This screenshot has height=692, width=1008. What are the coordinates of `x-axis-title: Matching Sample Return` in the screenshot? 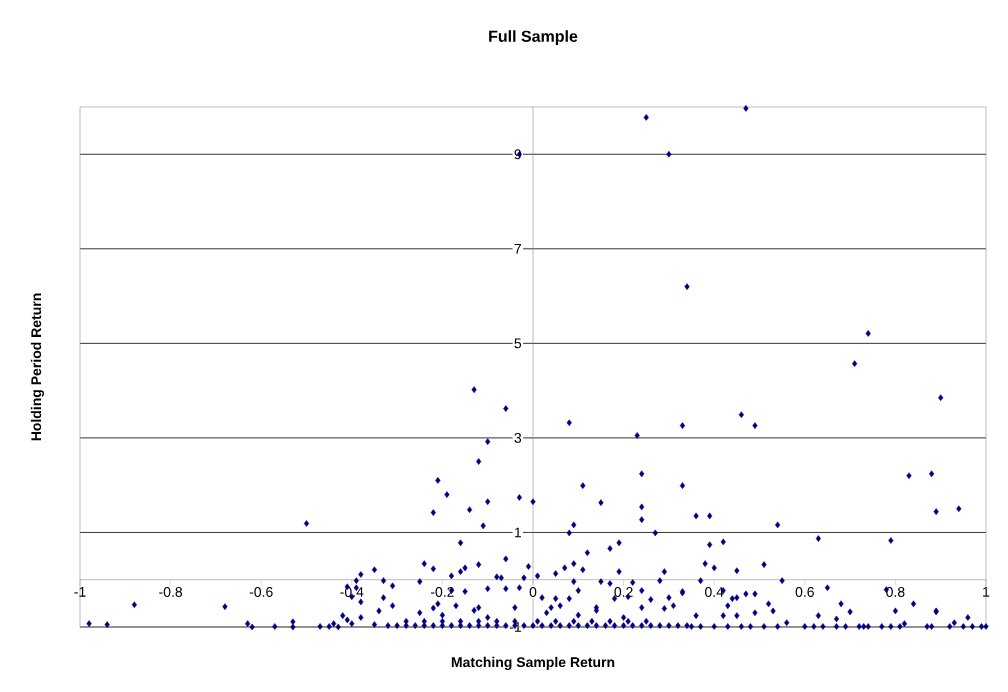 It's located at (533, 663).